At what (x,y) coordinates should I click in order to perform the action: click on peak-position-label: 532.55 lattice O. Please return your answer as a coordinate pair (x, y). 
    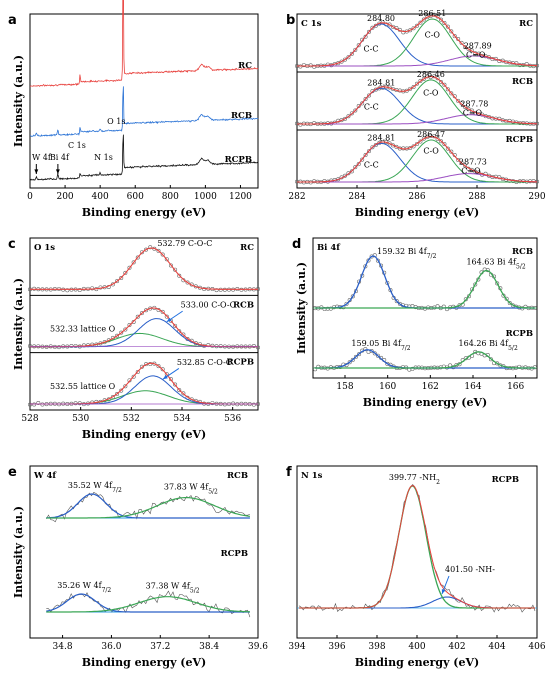
    Looking at the image, I should click on (83, 386).